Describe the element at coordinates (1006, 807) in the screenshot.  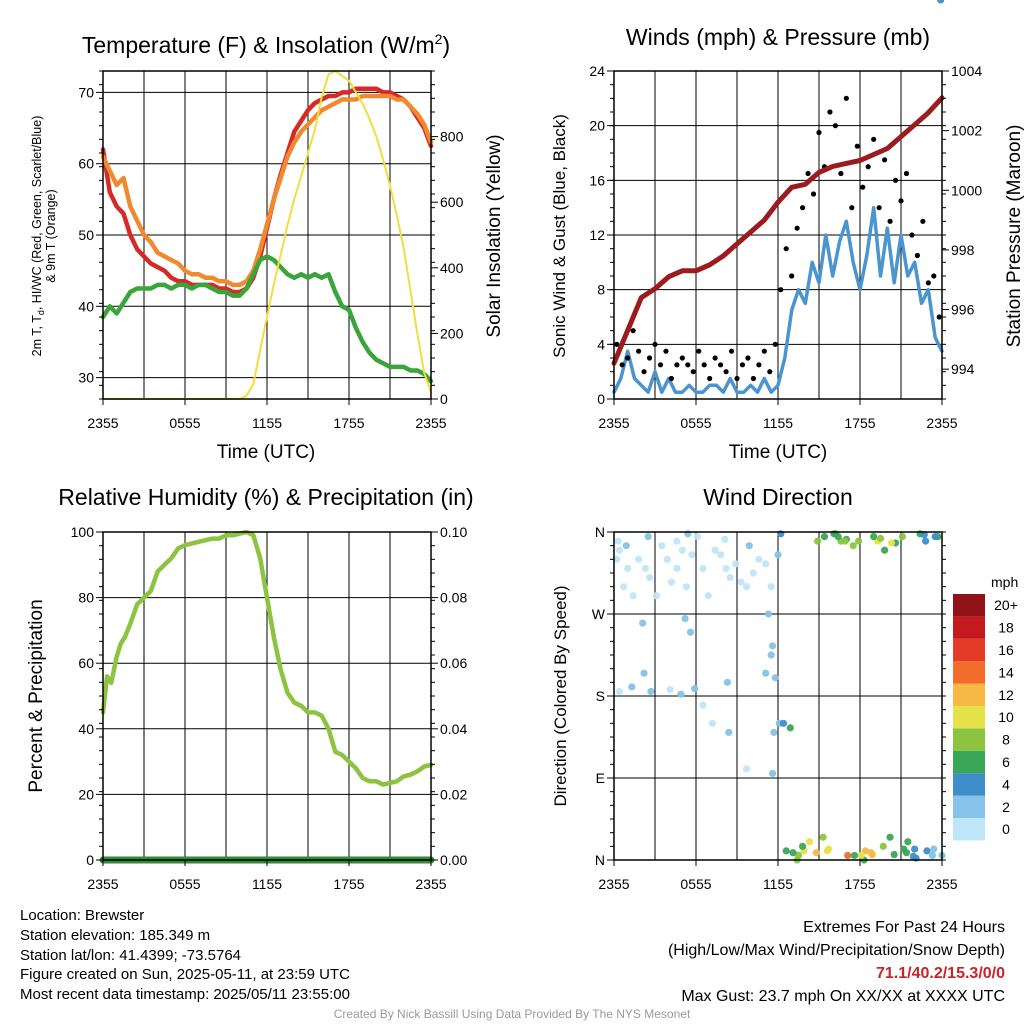
I see `colorbar-label: 2` at that location.